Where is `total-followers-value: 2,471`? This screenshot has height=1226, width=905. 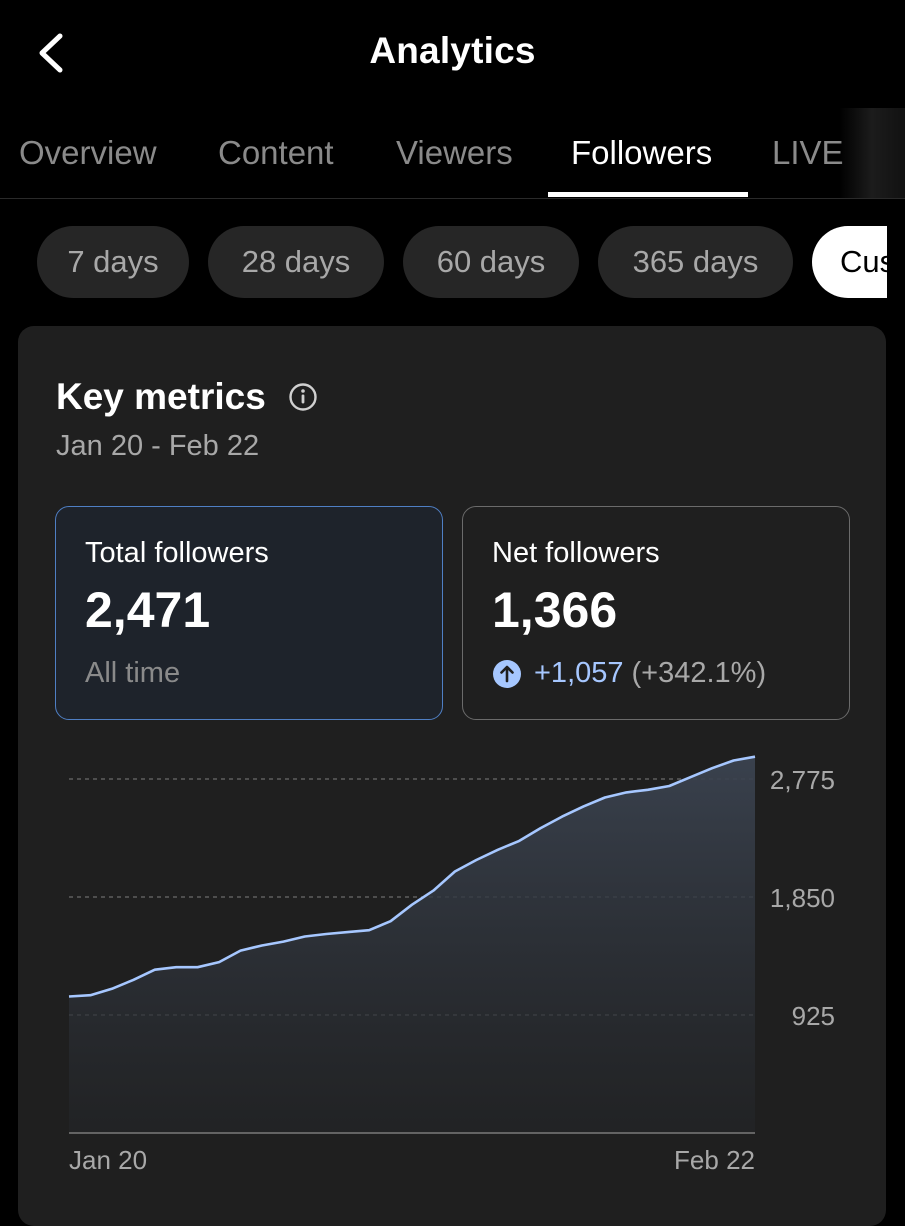
total-followers-value: 2,471 is located at coordinates (148, 610).